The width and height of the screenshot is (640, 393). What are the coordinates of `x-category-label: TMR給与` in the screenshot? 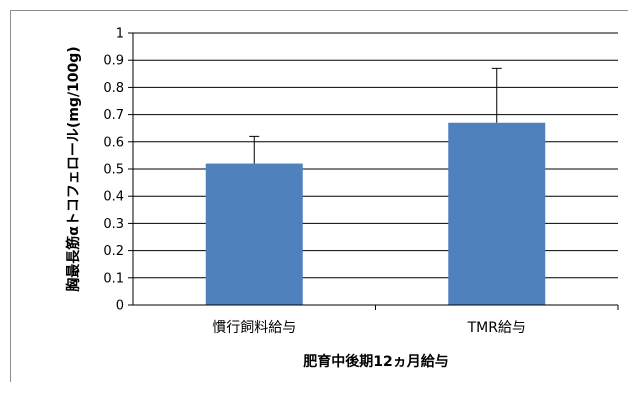 It's located at (496, 328).